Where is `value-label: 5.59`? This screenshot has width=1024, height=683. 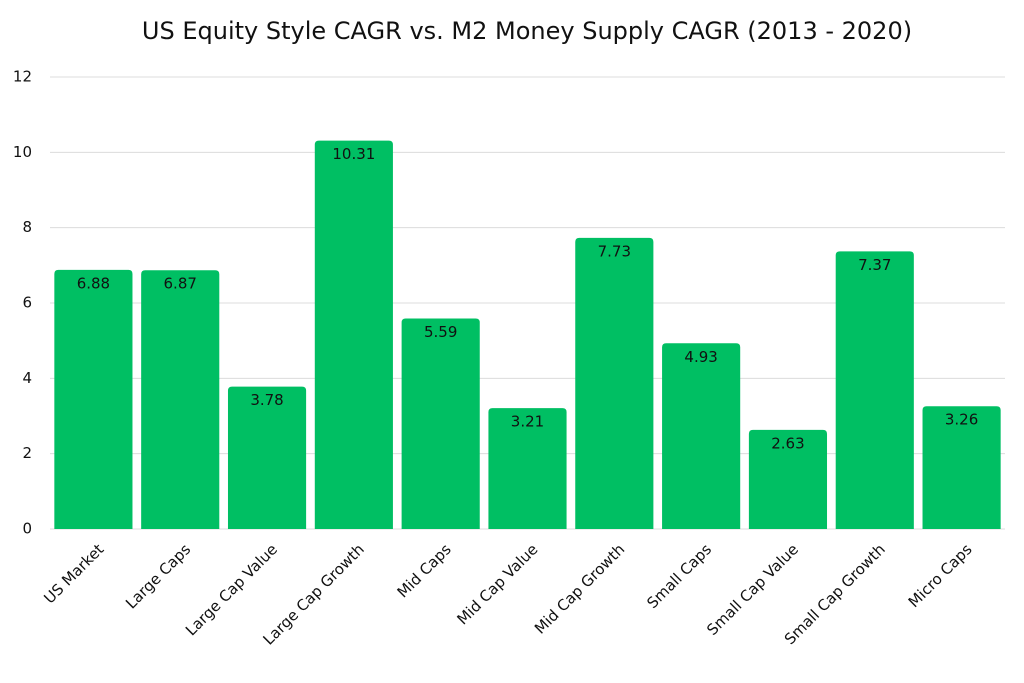
value-label: 5.59 is located at coordinates (440, 332).